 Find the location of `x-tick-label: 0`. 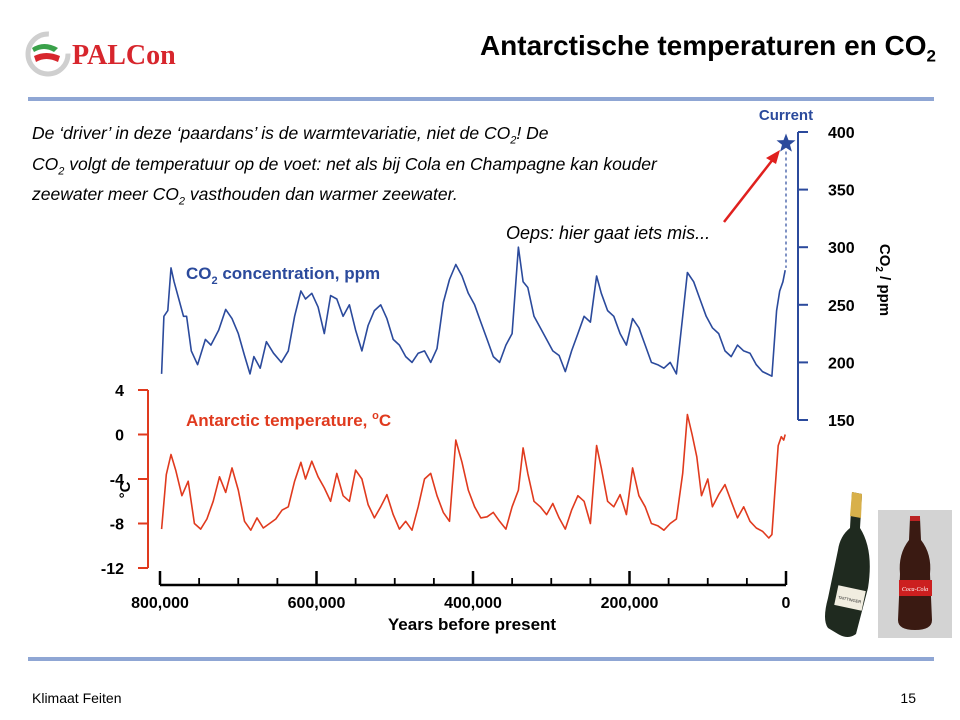

x-tick-label: 0 is located at coordinates (786, 603).